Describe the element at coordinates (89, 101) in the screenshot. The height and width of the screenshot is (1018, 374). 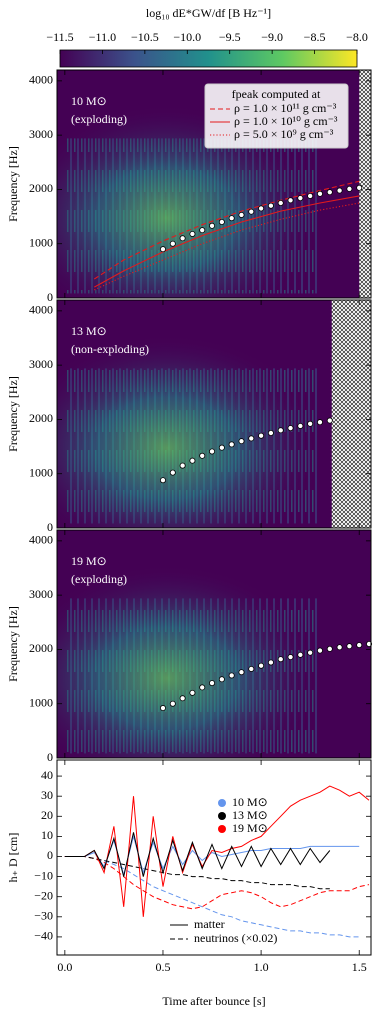
I see `annotation: 10 M⊙` at that location.